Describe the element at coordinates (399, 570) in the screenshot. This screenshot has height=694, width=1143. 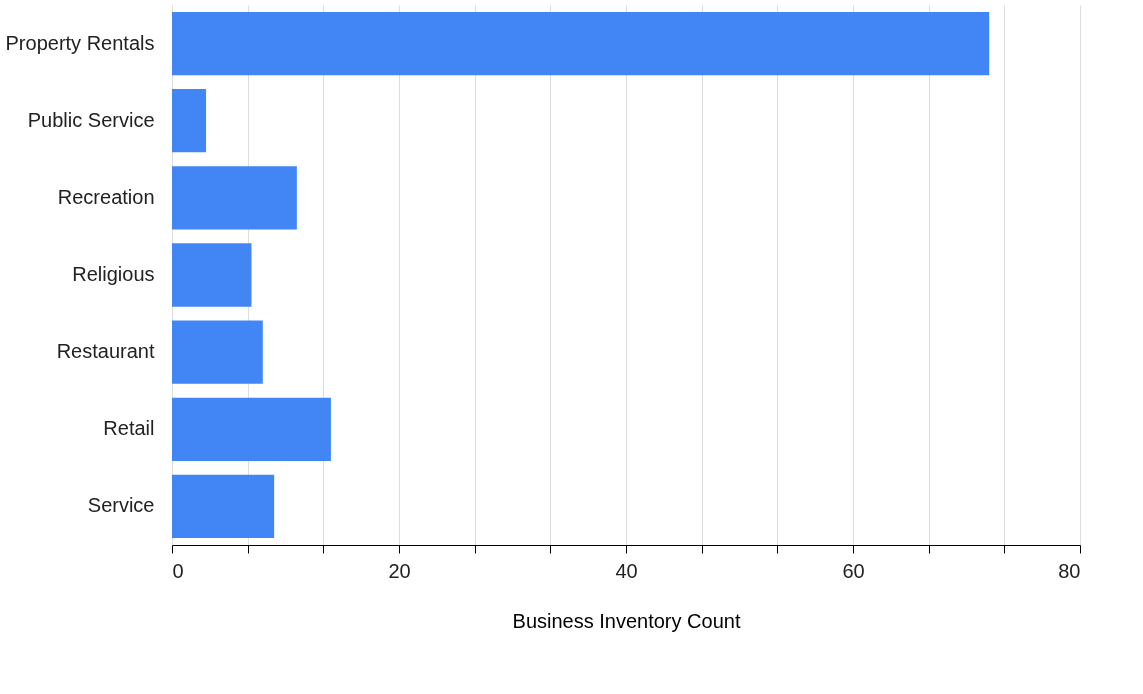
I see `x-tick-label: 20` at that location.